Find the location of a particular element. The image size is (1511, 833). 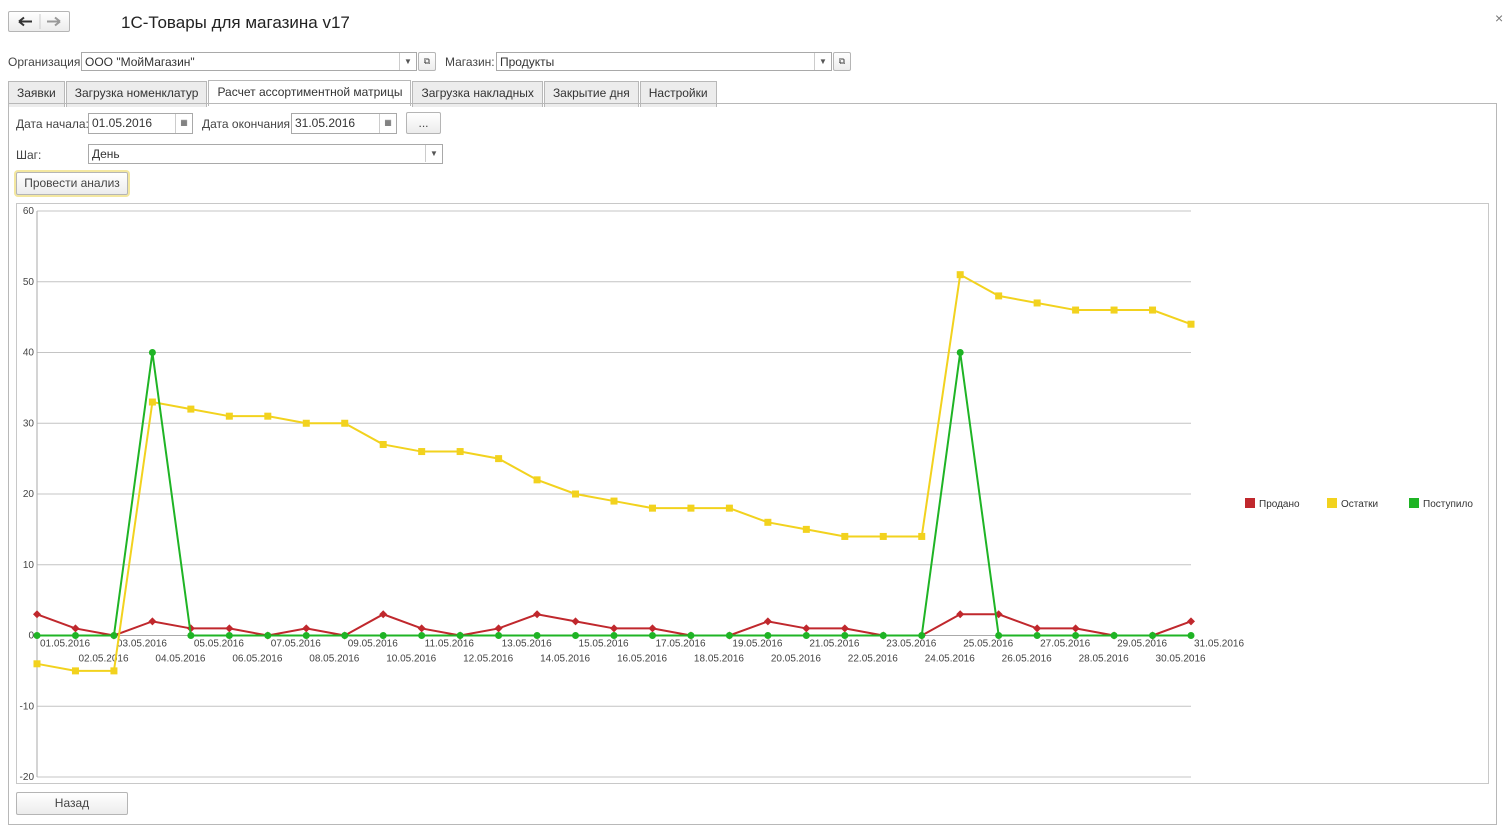

x-tick-label: 14.05.2016 is located at coordinates (565, 659).